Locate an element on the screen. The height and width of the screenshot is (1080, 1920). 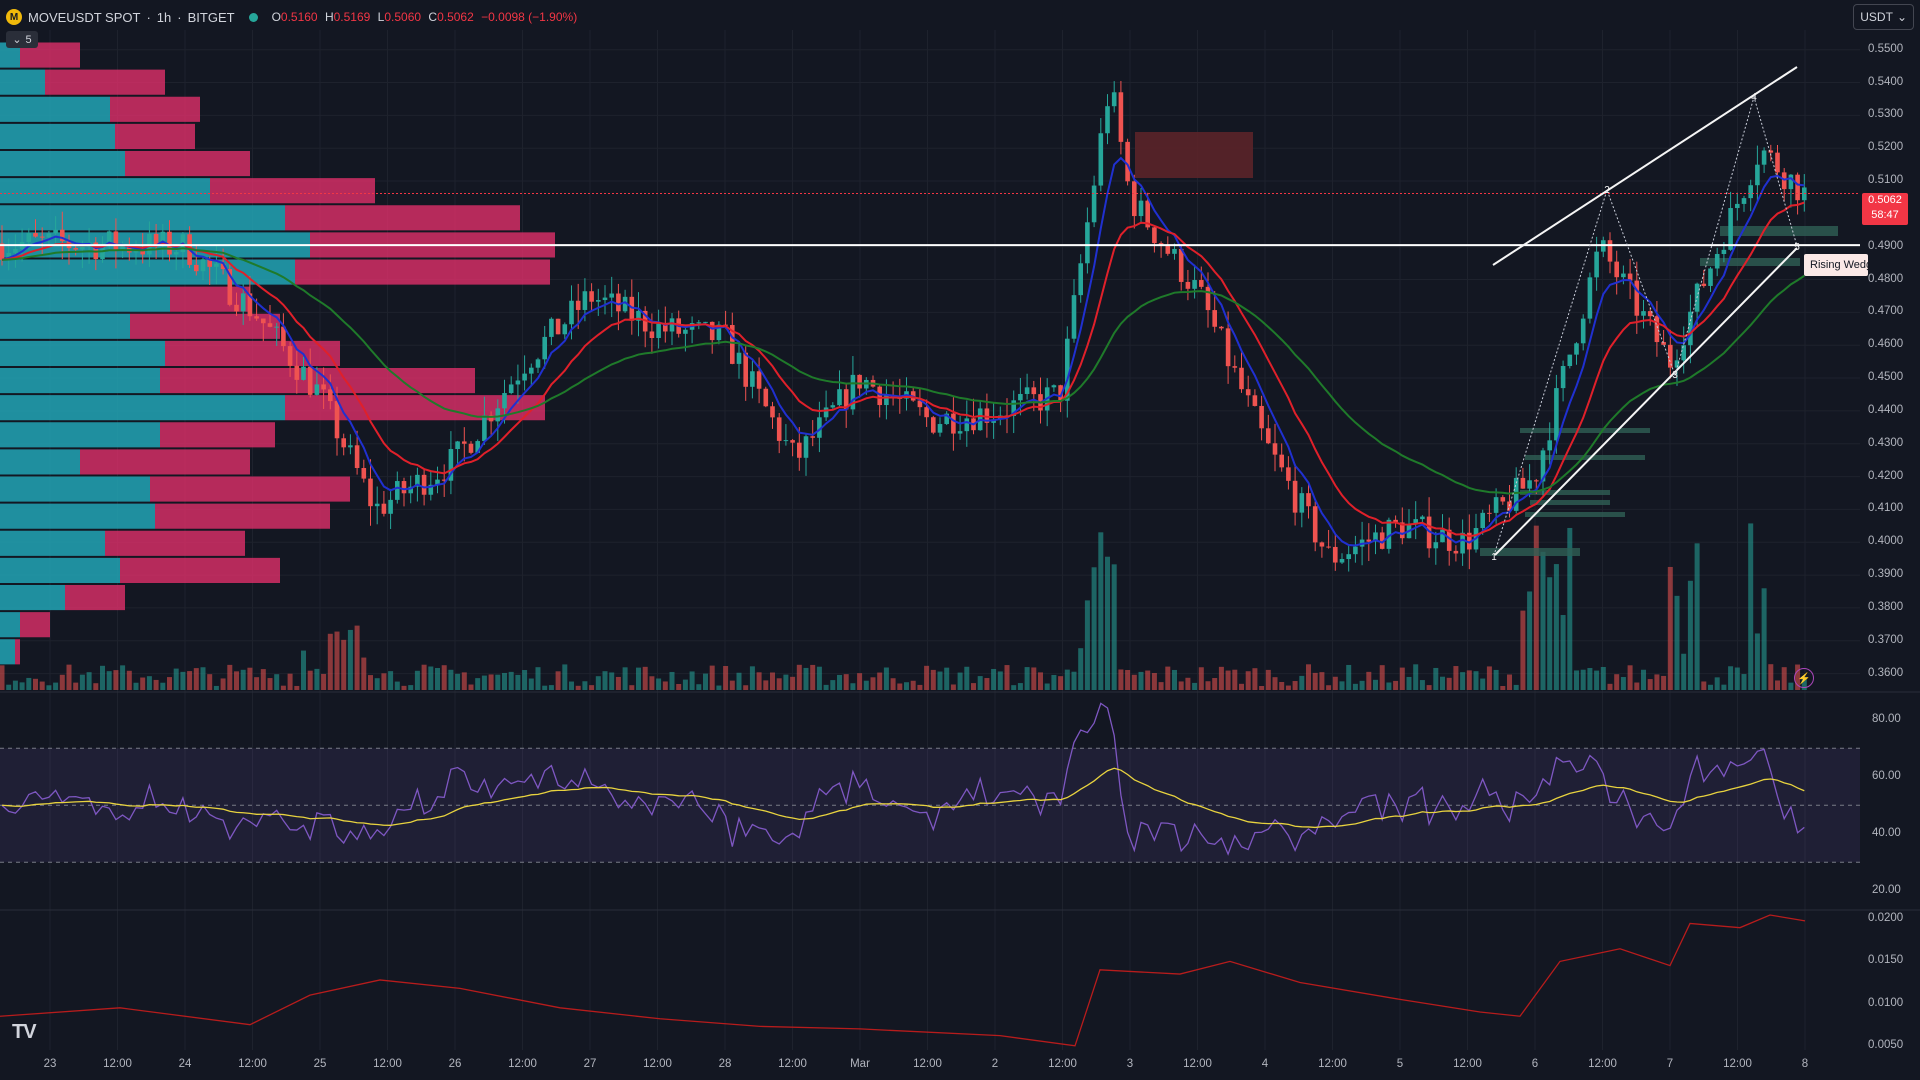
price-axis-label: 0.4700 is located at coordinates (1886, 311).